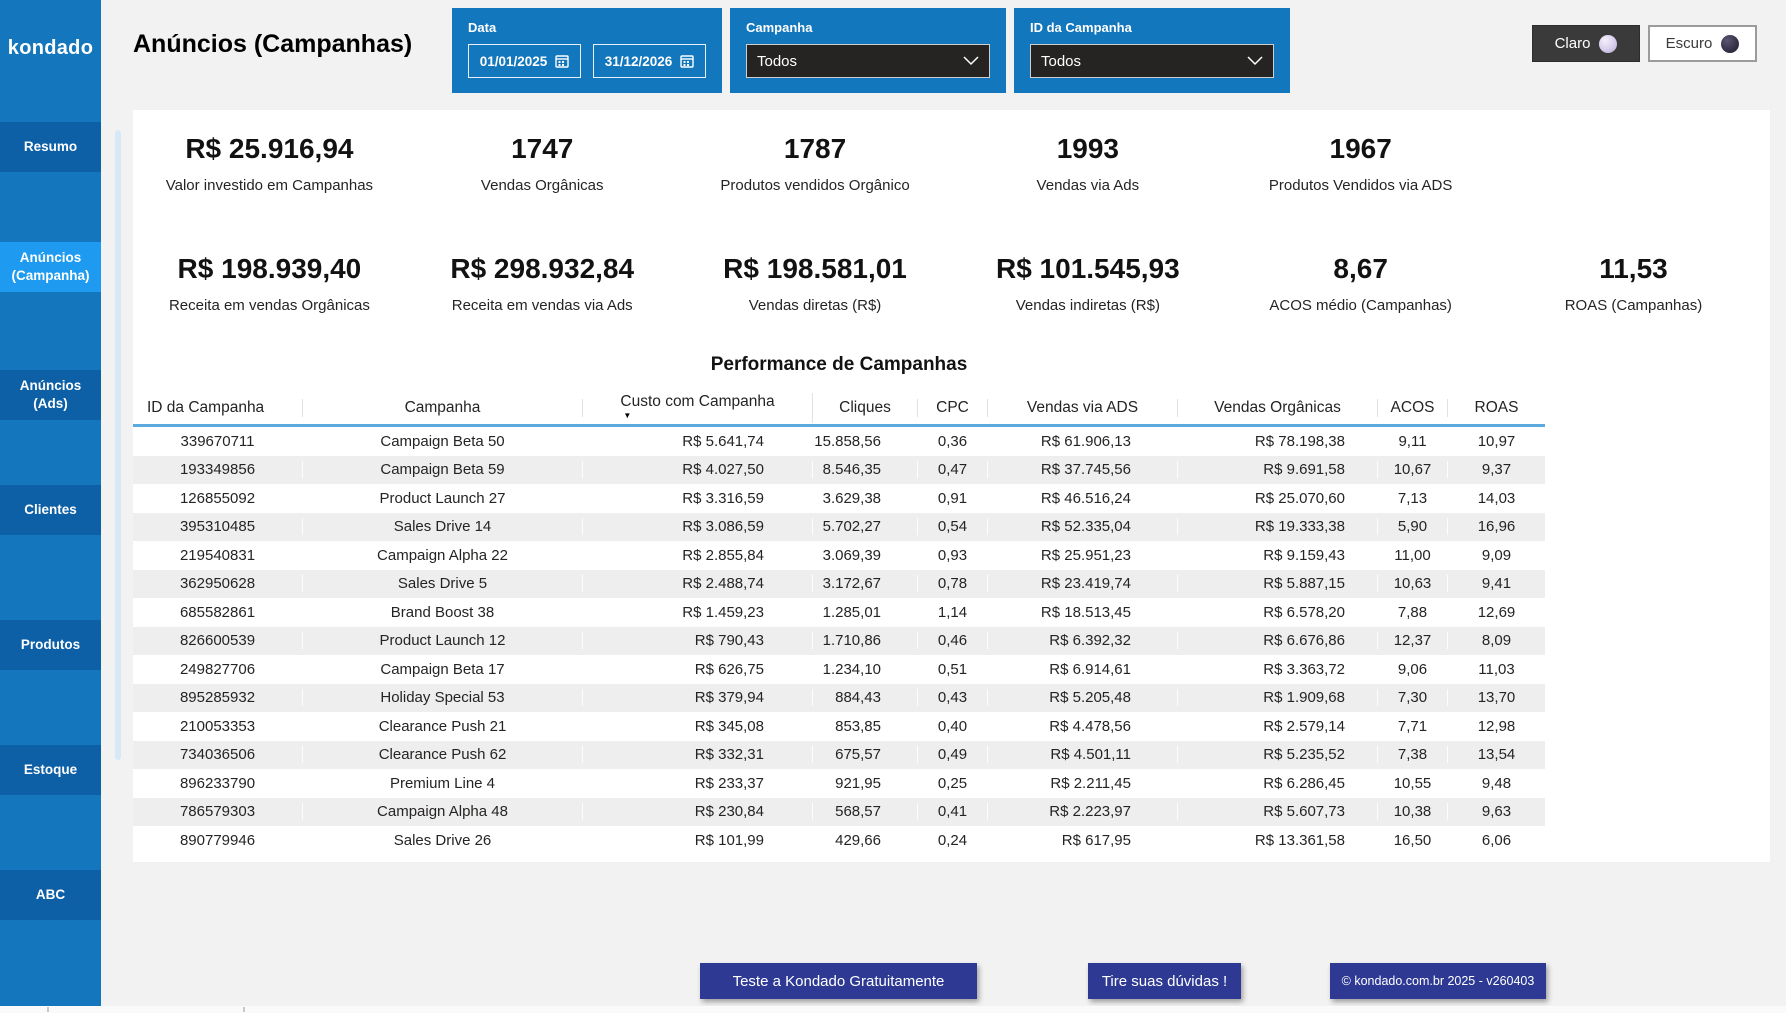 The width and height of the screenshot is (1786, 1013). I want to click on cell-cliques: 853,85, so click(865, 726).